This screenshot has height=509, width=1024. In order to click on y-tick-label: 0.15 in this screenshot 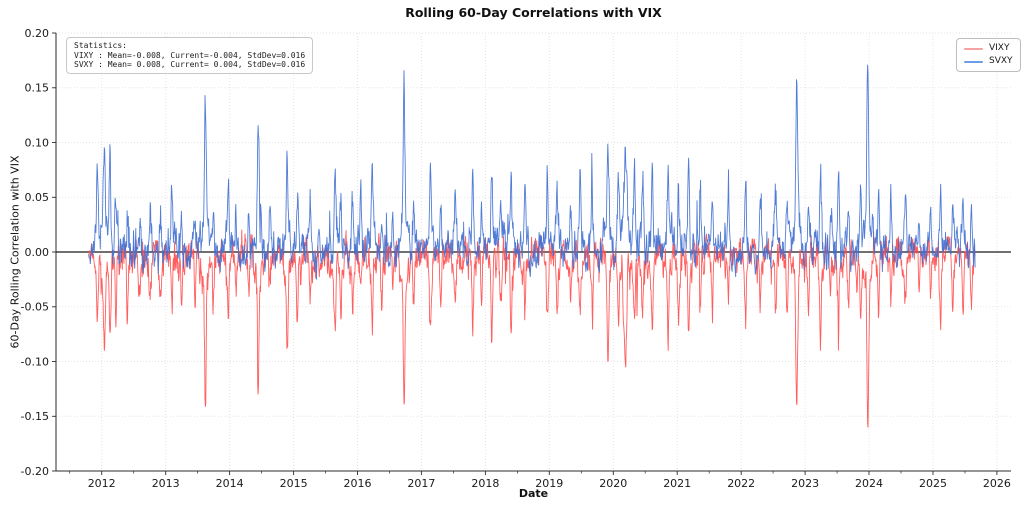, I will do `click(37, 88)`.